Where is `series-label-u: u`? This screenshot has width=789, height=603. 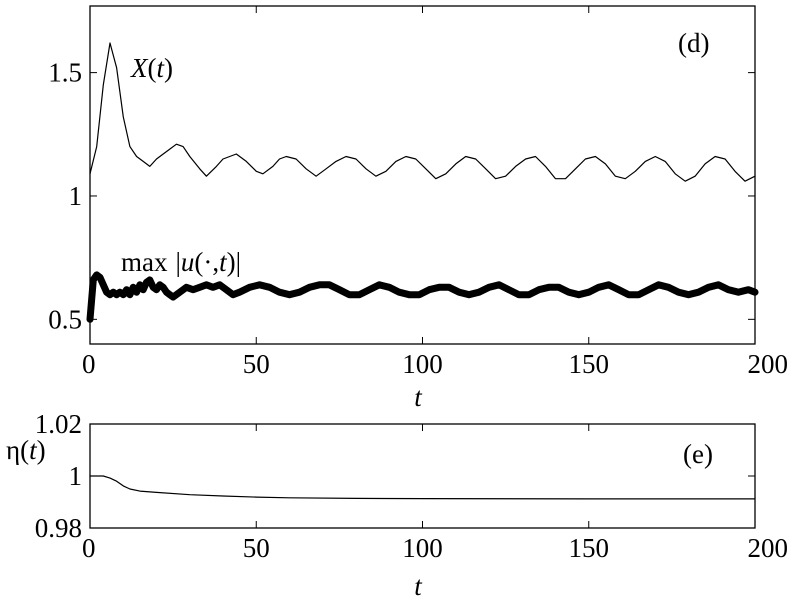 series-label-u: u is located at coordinates (188, 262).